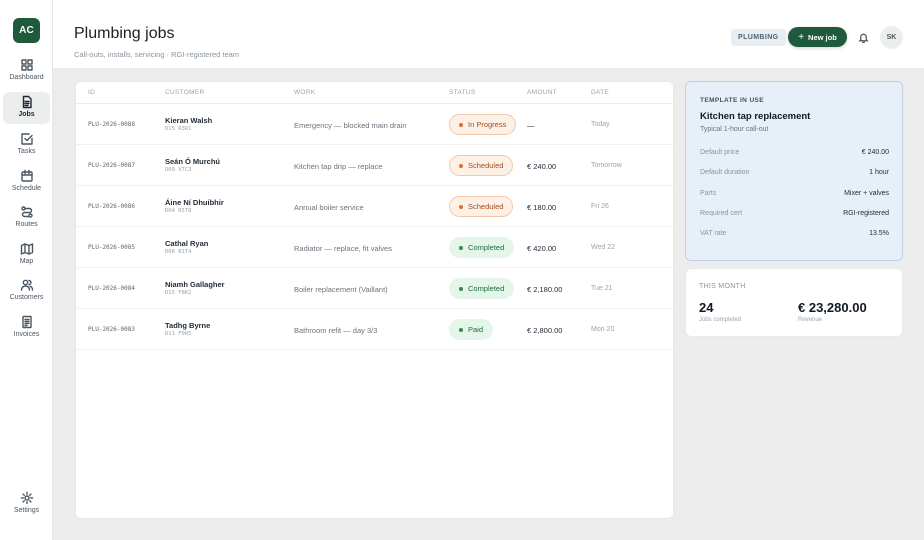 The height and width of the screenshot is (540, 924). What do you see at coordinates (178, 293) in the screenshot?
I see `customer-eircode: D15 F8K2` at bounding box center [178, 293].